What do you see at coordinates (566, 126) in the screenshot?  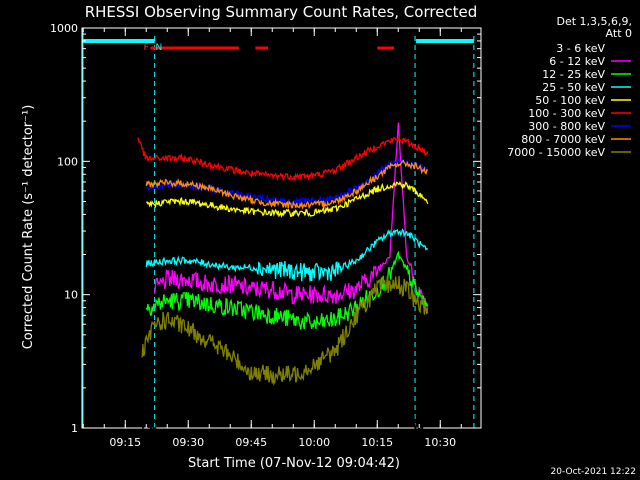 I see `legend-label-6: 300 - 800 keV` at bounding box center [566, 126].